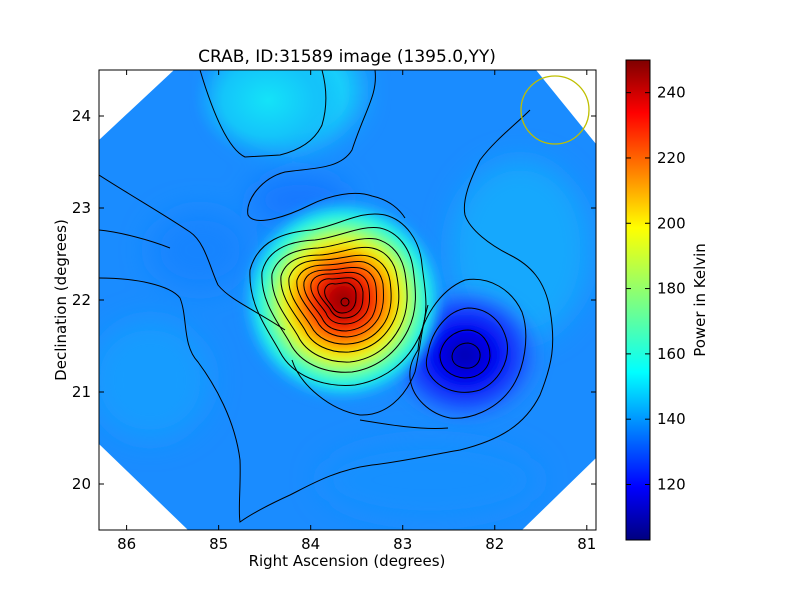  Describe the element at coordinates (347, 57) in the screenshot. I see `chart-title: CRAB, ID:31589 image (1395.0,YY)` at that location.